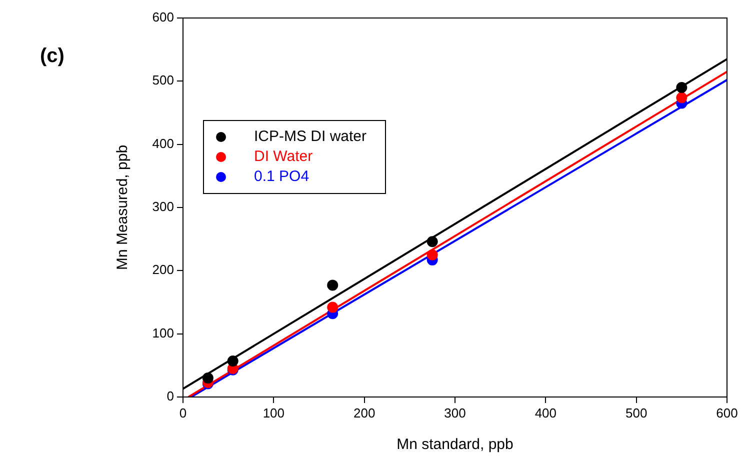 The width and height of the screenshot is (741, 466). I want to click on x-axis-title: Mn standard, ppb, so click(455, 445).